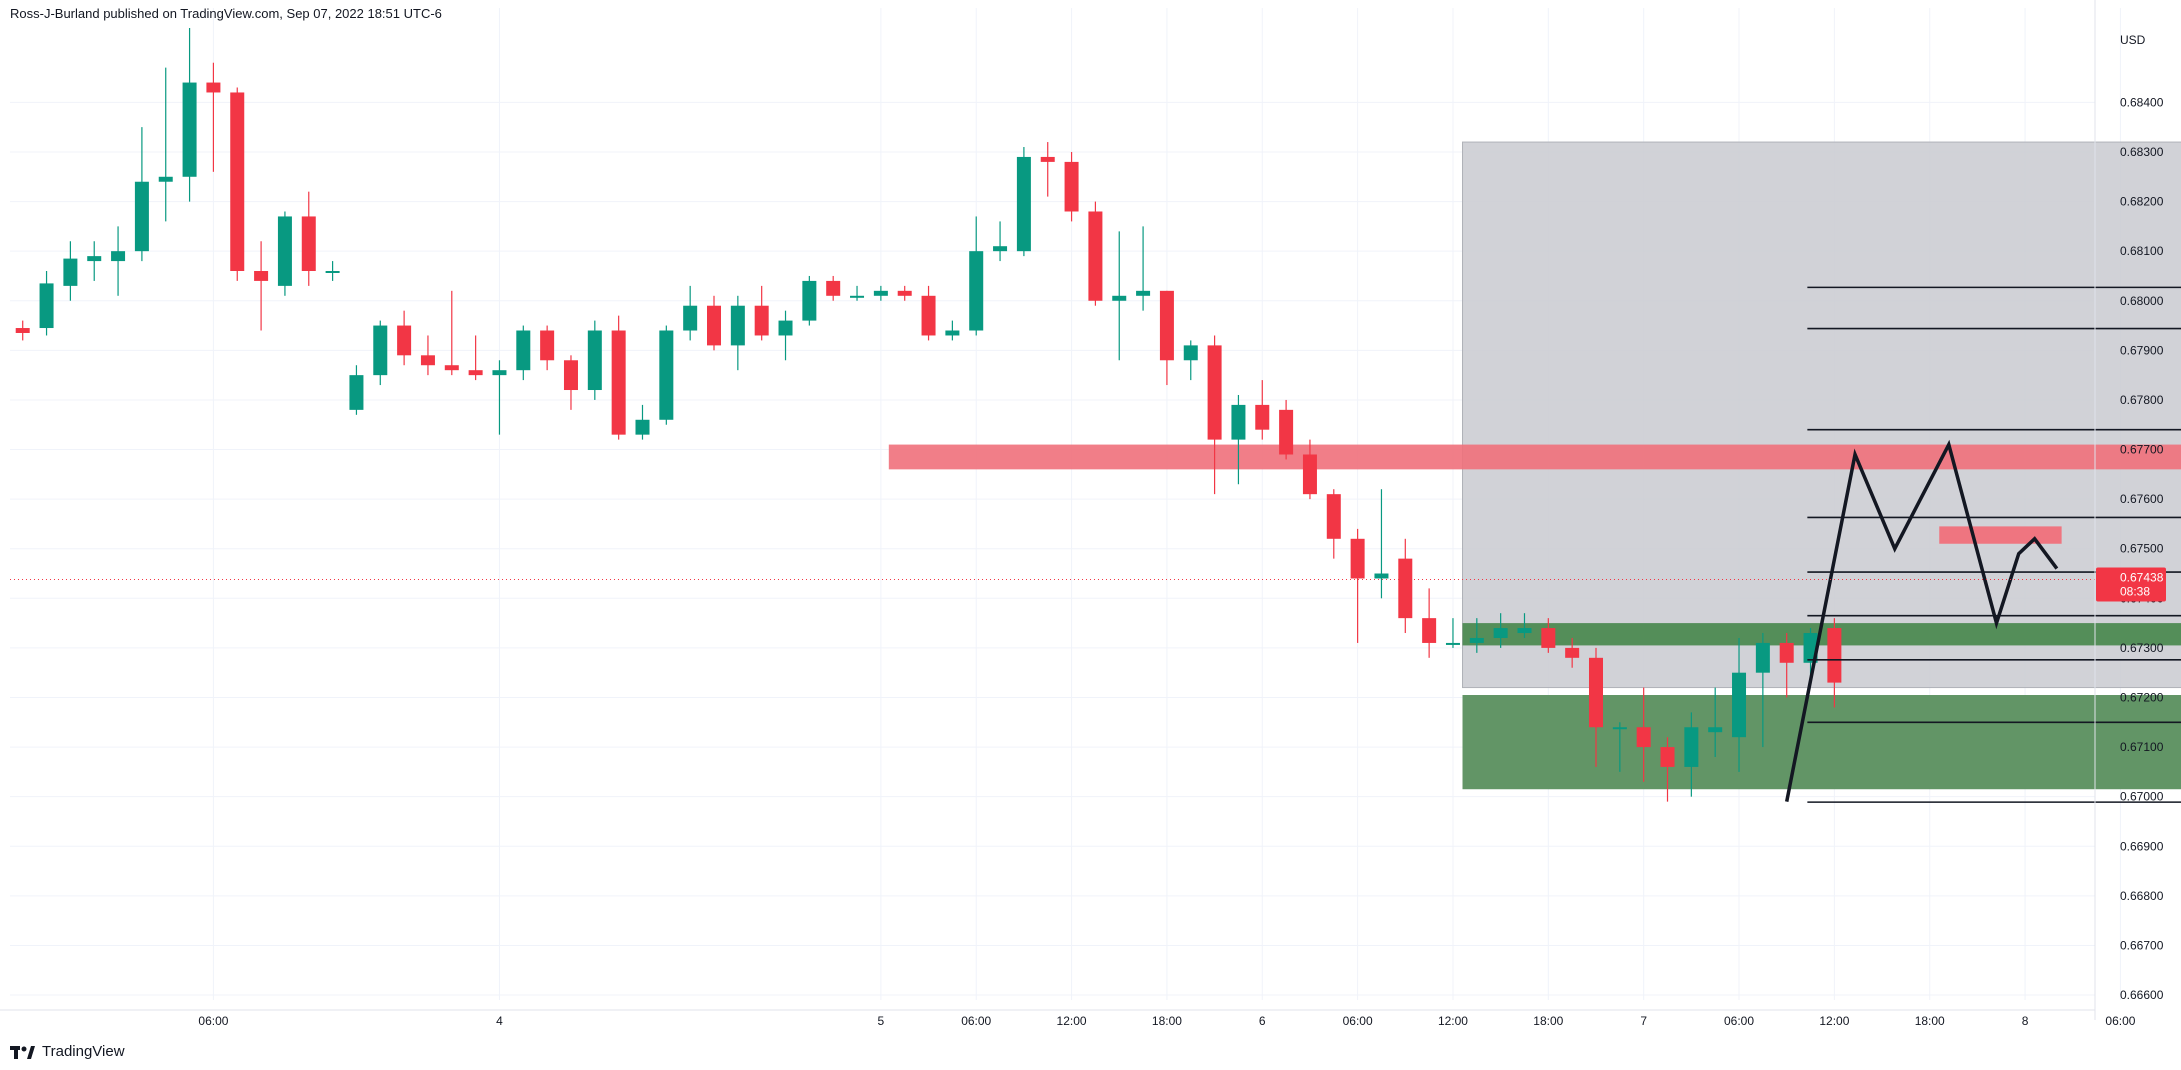 The width and height of the screenshot is (2181, 1070). I want to click on y-tick-label: 0.67600, so click(2142, 499).